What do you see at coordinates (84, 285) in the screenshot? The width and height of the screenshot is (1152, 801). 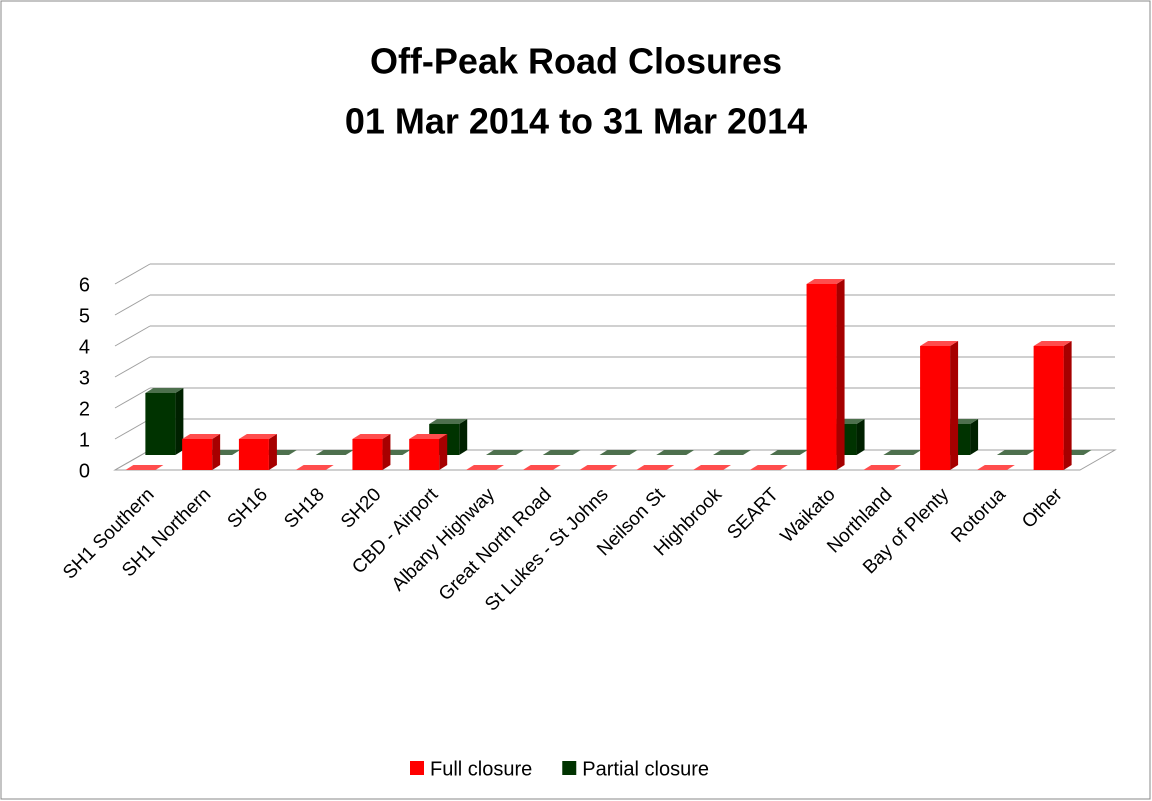 I see `y-tick-label: 6` at bounding box center [84, 285].